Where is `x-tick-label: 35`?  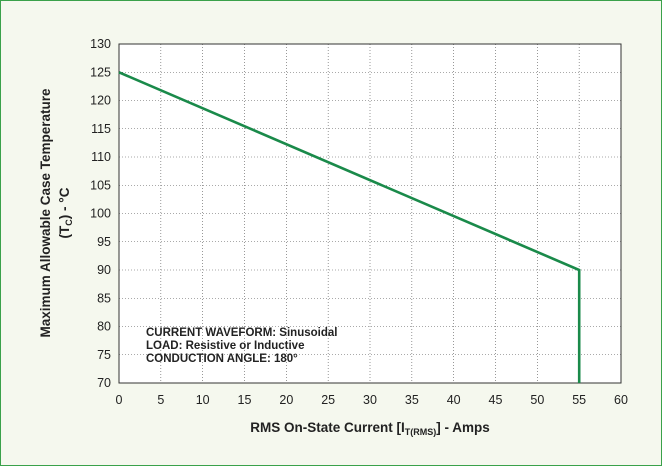
x-tick-label: 35 is located at coordinates (412, 400).